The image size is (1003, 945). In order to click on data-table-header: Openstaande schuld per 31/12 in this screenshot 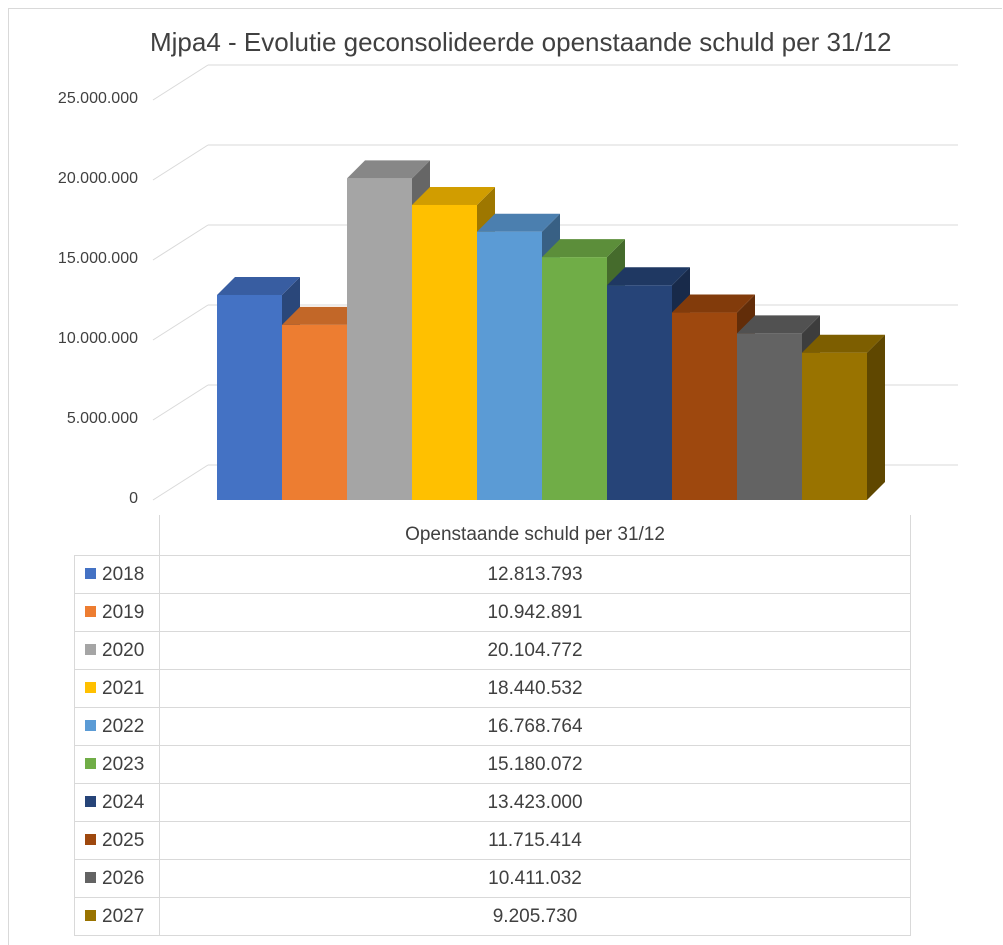, I will do `click(535, 535)`.